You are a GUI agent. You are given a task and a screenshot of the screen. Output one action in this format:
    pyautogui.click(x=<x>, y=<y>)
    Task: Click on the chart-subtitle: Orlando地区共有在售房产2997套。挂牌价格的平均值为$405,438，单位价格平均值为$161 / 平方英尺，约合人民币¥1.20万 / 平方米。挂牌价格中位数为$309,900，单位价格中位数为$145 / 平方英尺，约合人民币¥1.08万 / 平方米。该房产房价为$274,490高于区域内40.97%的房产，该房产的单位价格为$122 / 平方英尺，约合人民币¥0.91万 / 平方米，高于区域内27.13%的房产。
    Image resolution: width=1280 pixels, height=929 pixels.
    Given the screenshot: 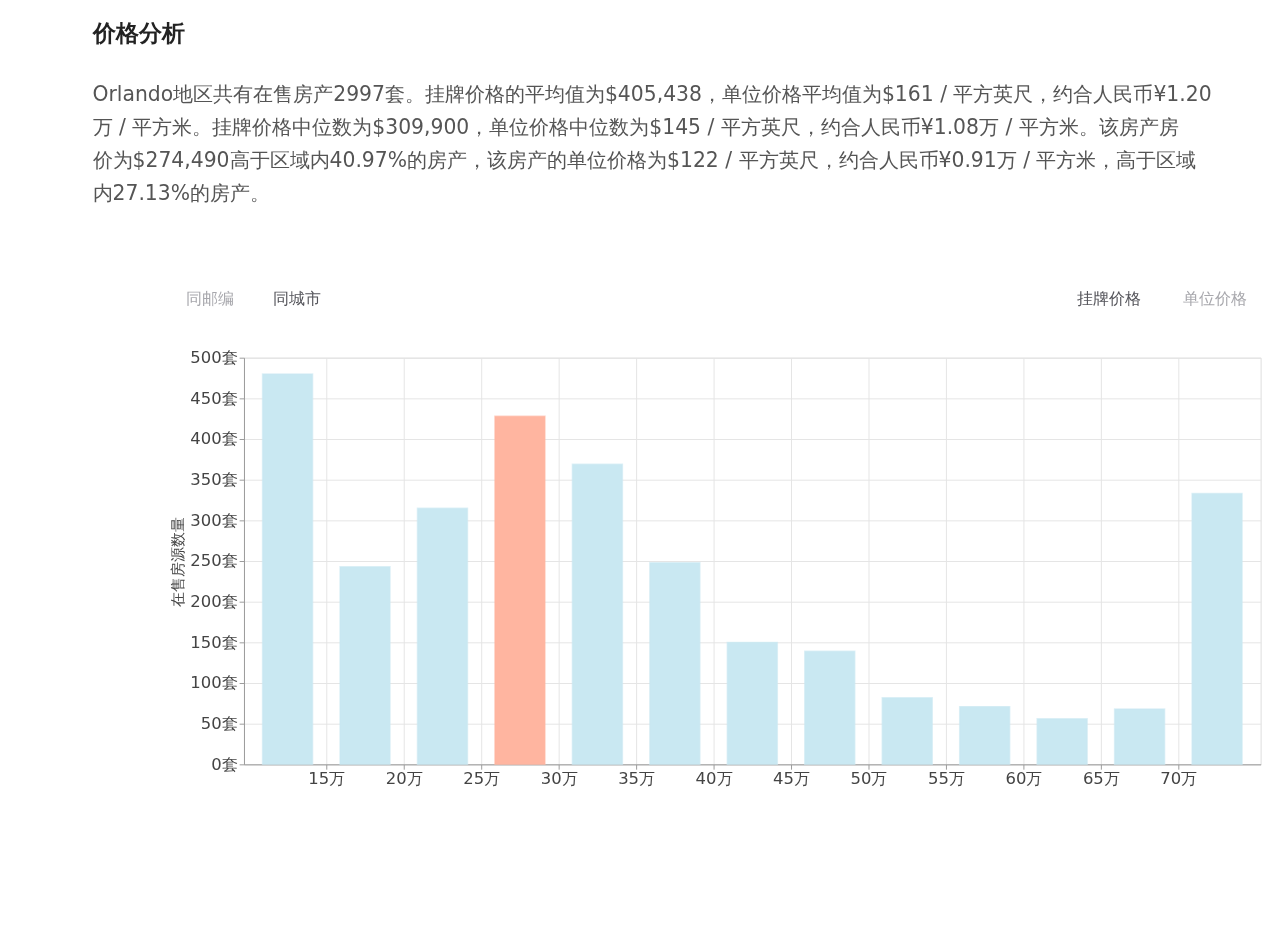 What is the action you would take?
    pyautogui.click(x=651, y=143)
    